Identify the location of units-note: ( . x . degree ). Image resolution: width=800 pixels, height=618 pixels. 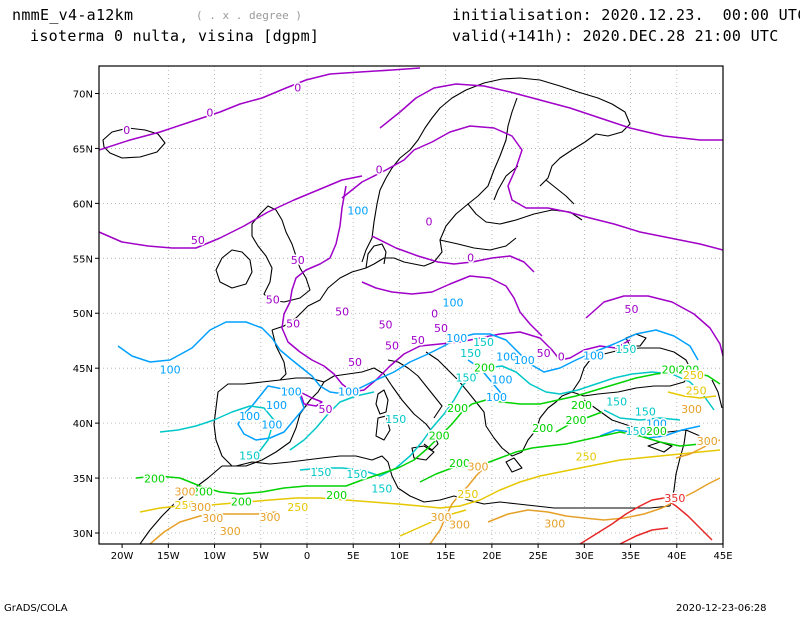
(249, 15).